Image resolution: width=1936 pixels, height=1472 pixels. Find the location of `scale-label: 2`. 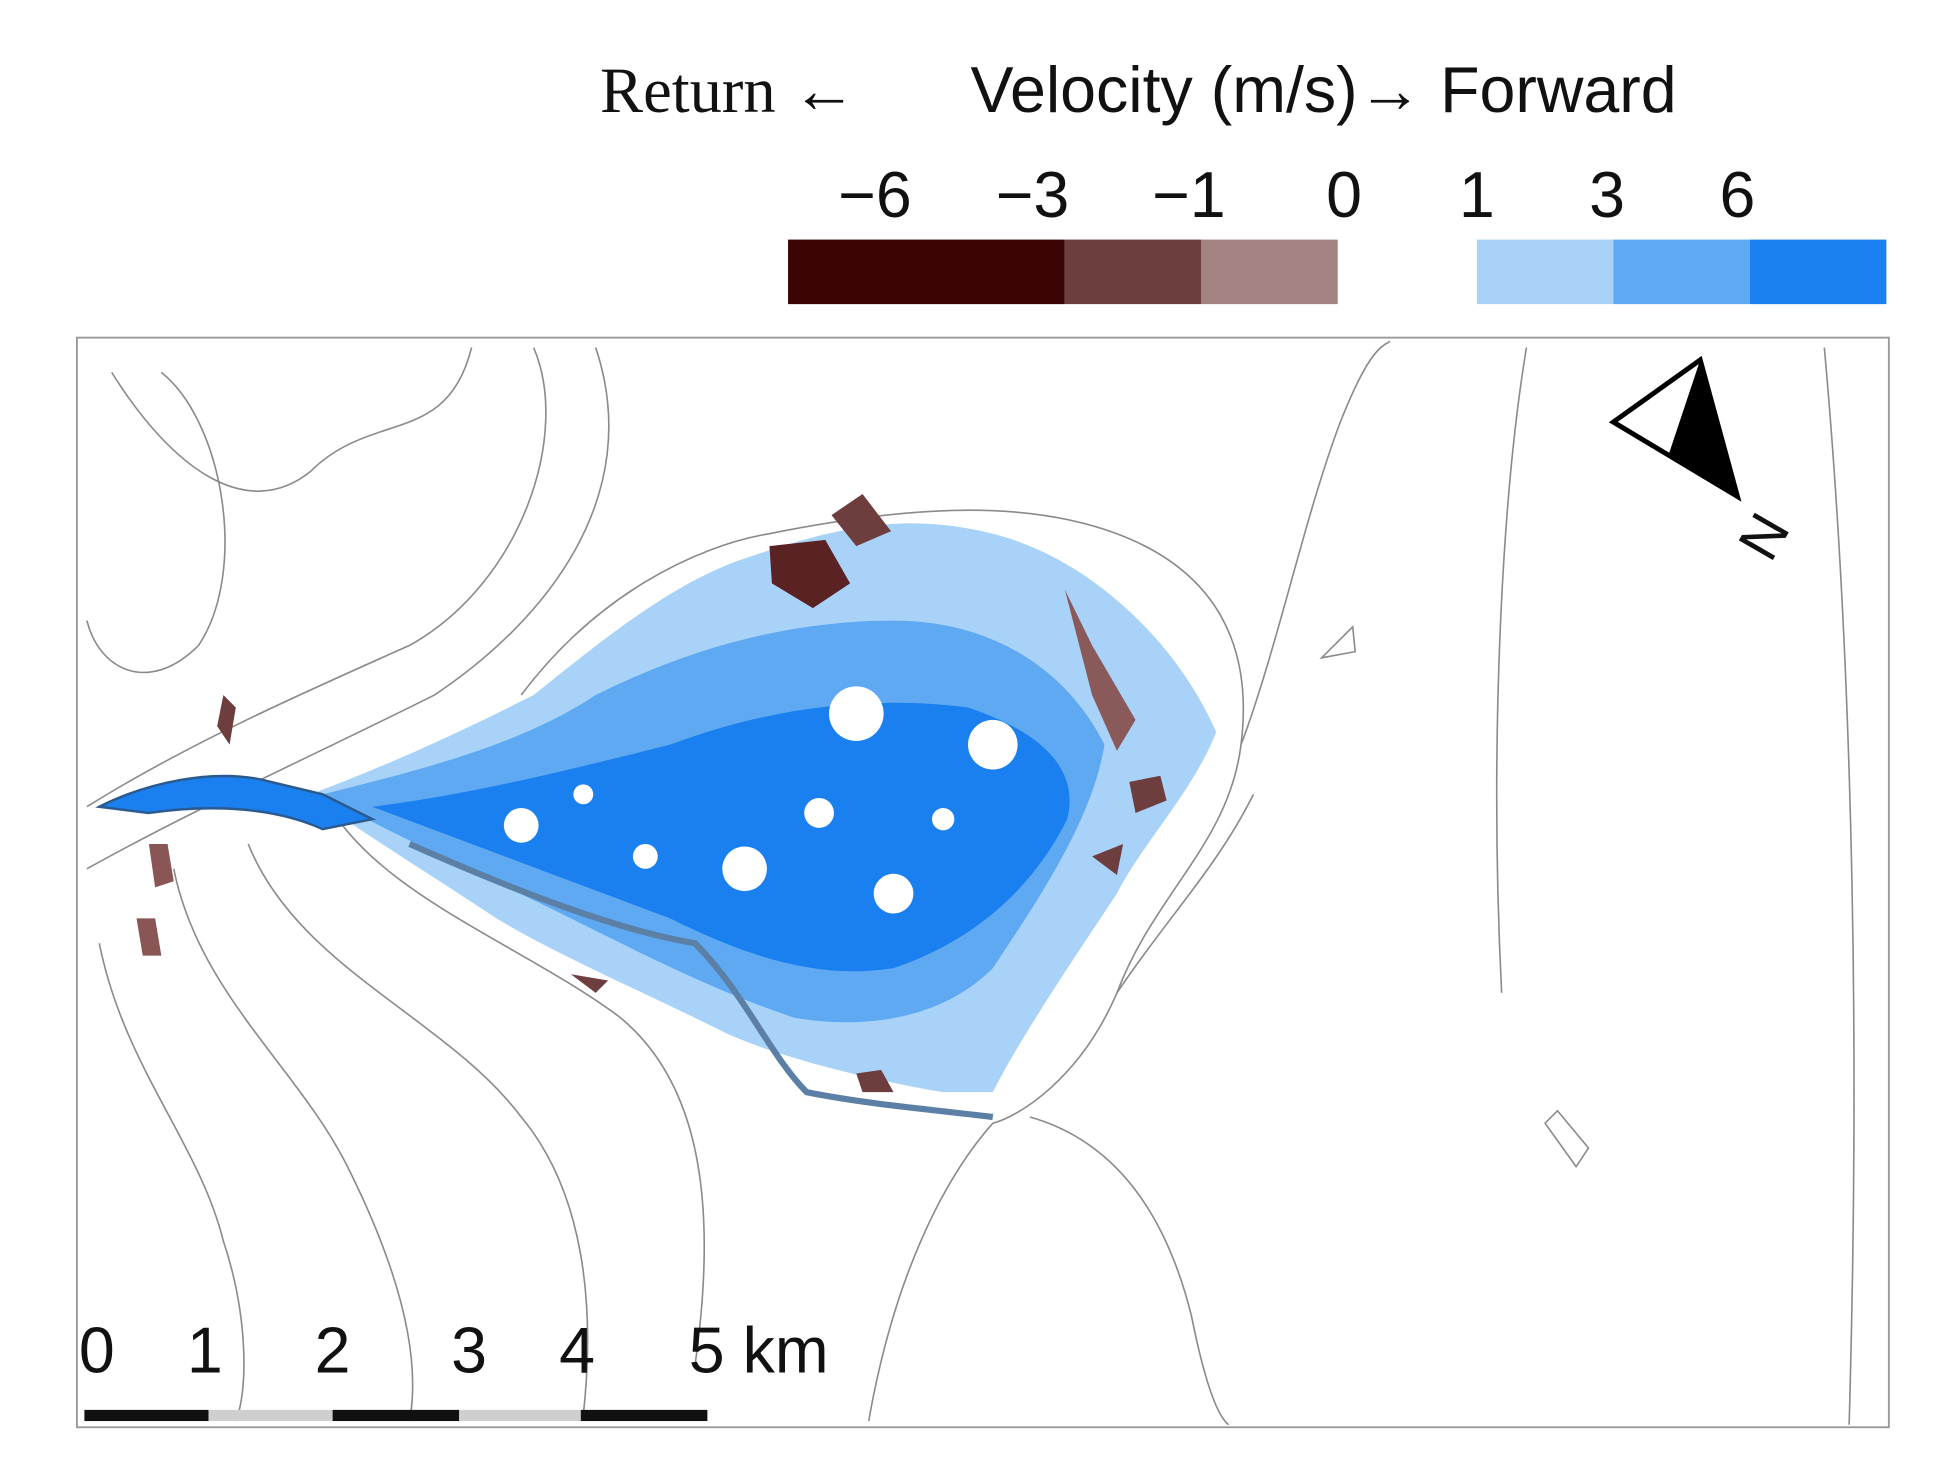

scale-label: 2 is located at coordinates (333, 1351).